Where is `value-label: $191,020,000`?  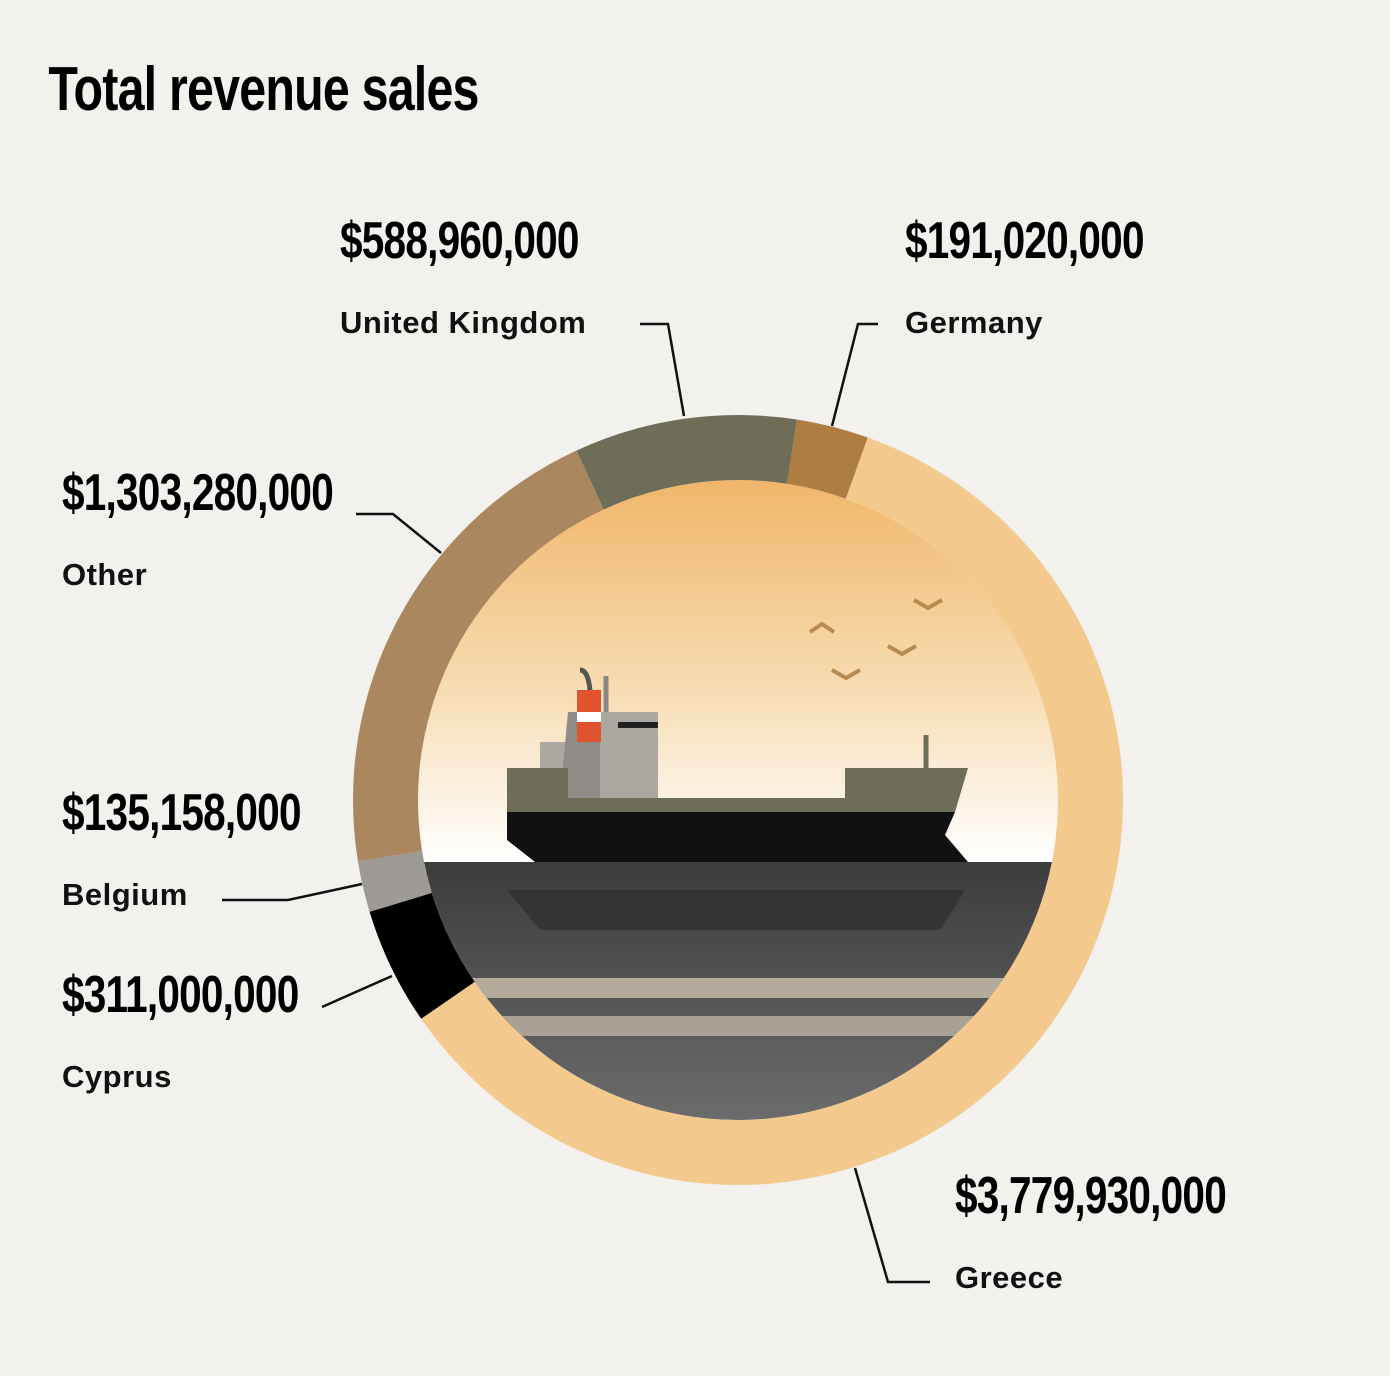 value-label: $191,020,000 is located at coordinates (1024, 240).